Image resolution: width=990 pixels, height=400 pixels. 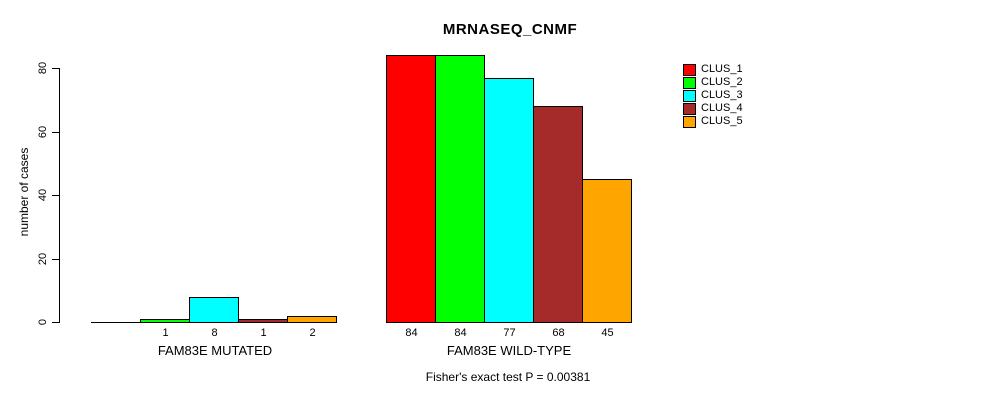 What do you see at coordinates (43, 322) in the screenshot?
I see `y-tick-label: 0` at bounding box center [43, 322].